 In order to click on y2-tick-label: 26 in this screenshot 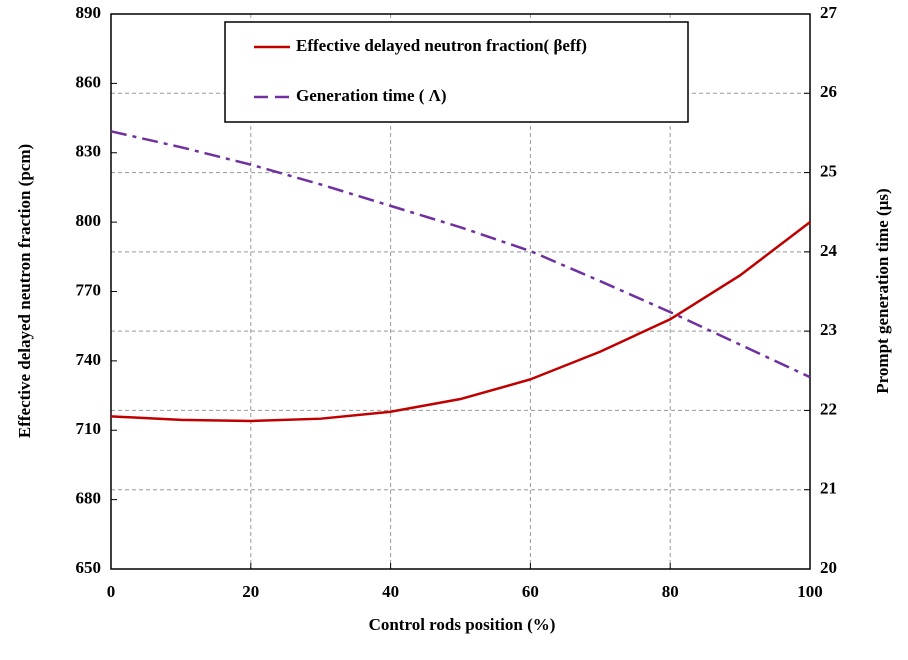, I will do `click(828, 91)`.